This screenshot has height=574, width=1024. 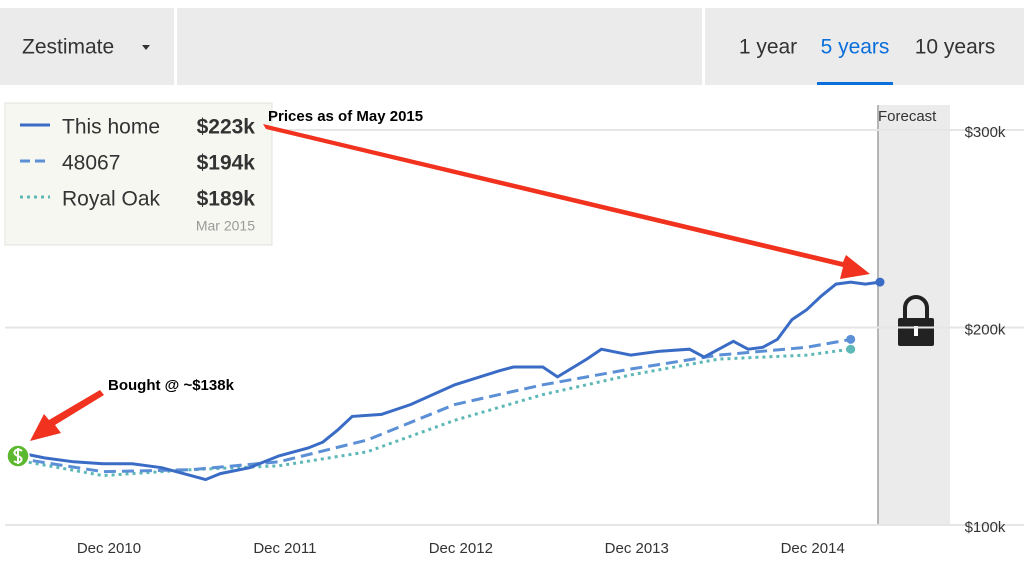 I want to click on legend-box, so click(x=138, y=174).